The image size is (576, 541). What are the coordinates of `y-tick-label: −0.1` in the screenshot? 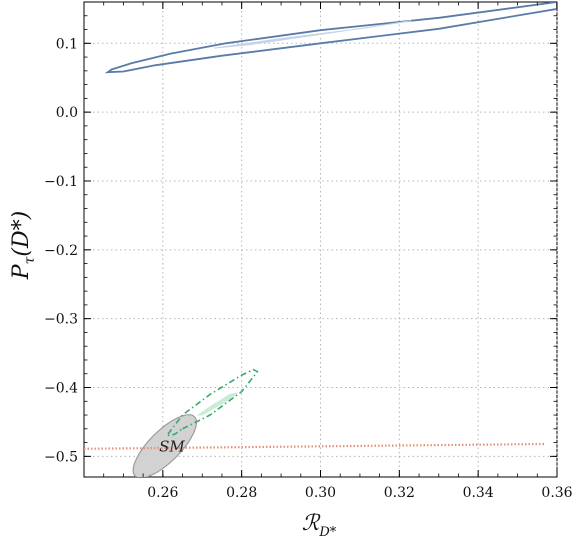 It's located at (61, 182).